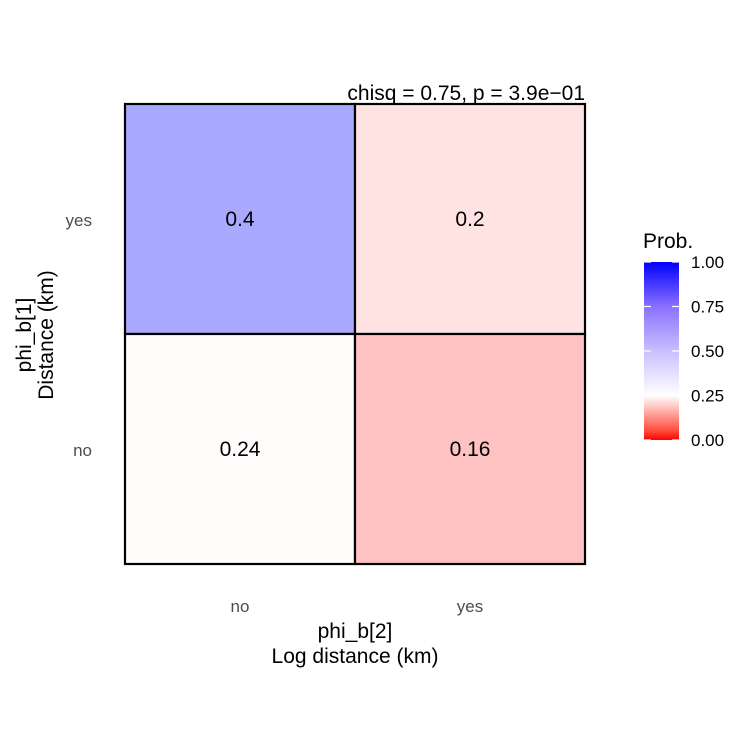  I want to click on legend-title: Prob., so click(668, 241).